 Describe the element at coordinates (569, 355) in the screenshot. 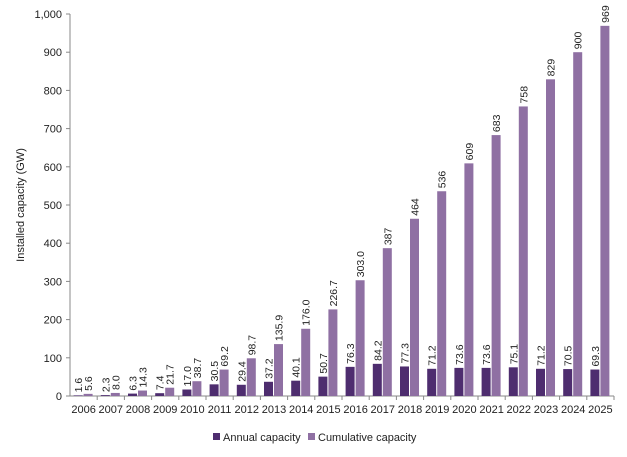

I see `data-label: 70.5` at that location.